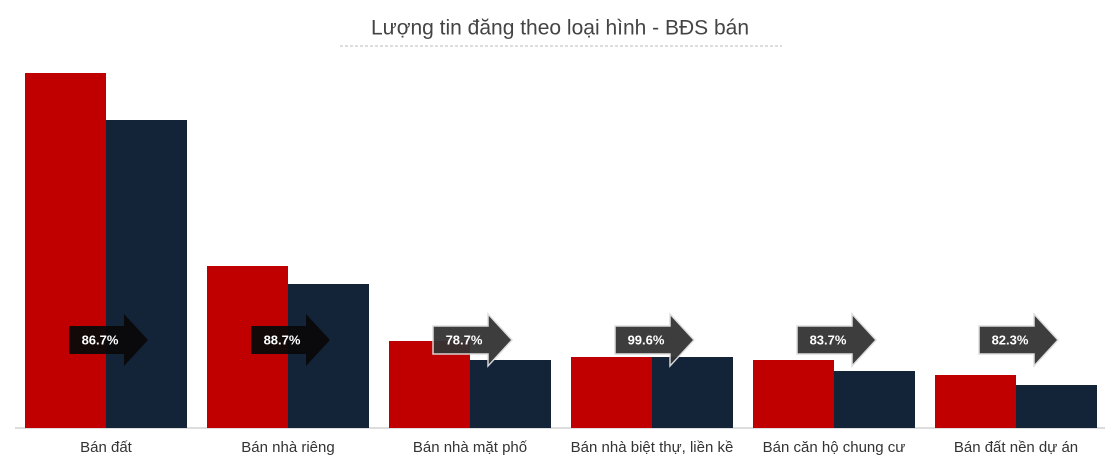 Image resolution: width=1115 pixels, height=469 pixels. I want to click on chart-title: Lượng tin đăng theo loại hình - BĐS bán, so click(560, 28).